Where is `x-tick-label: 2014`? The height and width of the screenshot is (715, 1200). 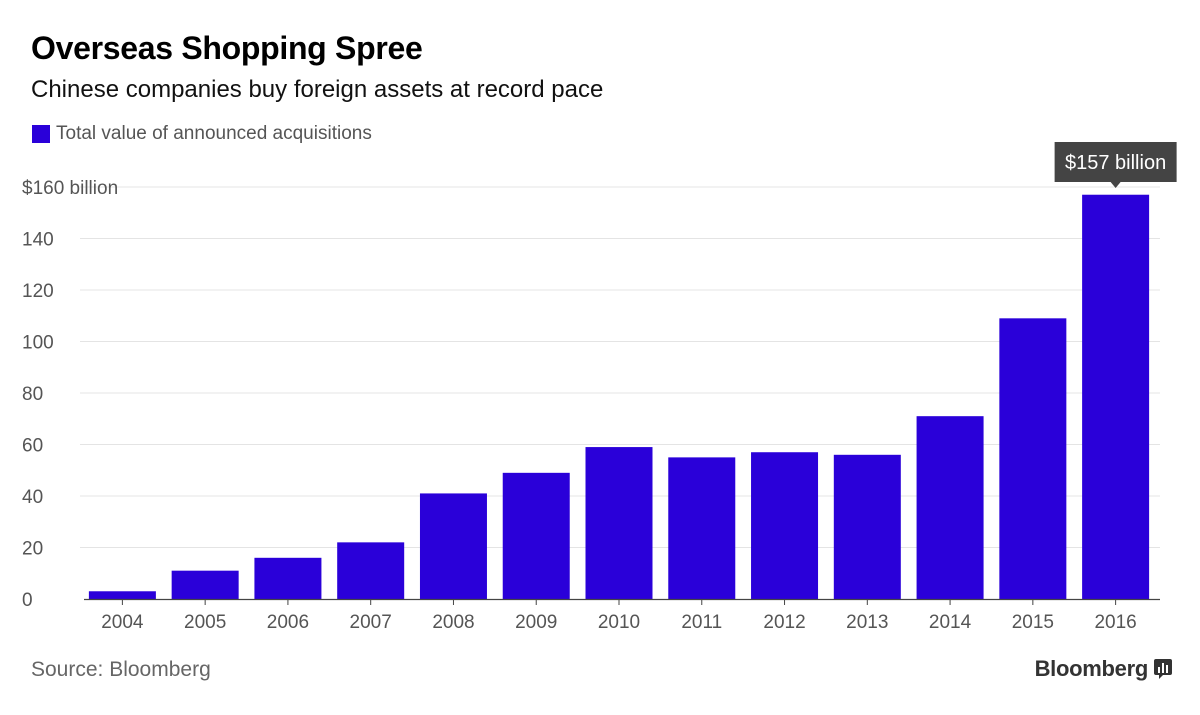
x-tick-label: 2014 is located at coordinates (950, 622).